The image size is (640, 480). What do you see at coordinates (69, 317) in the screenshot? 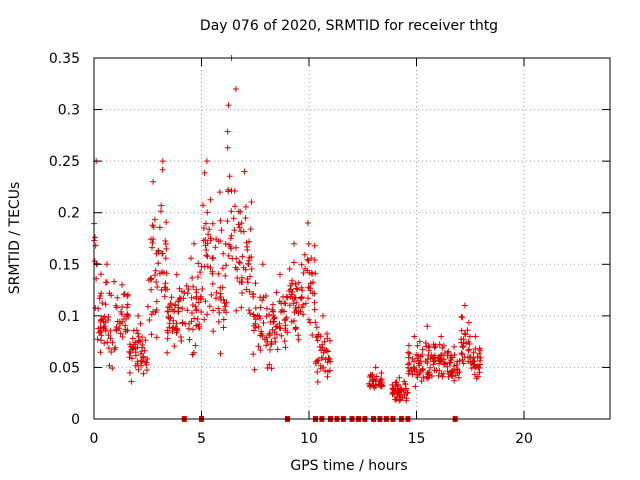
I see `y-tick-label: 0.1` at bounding box center [69, 317].